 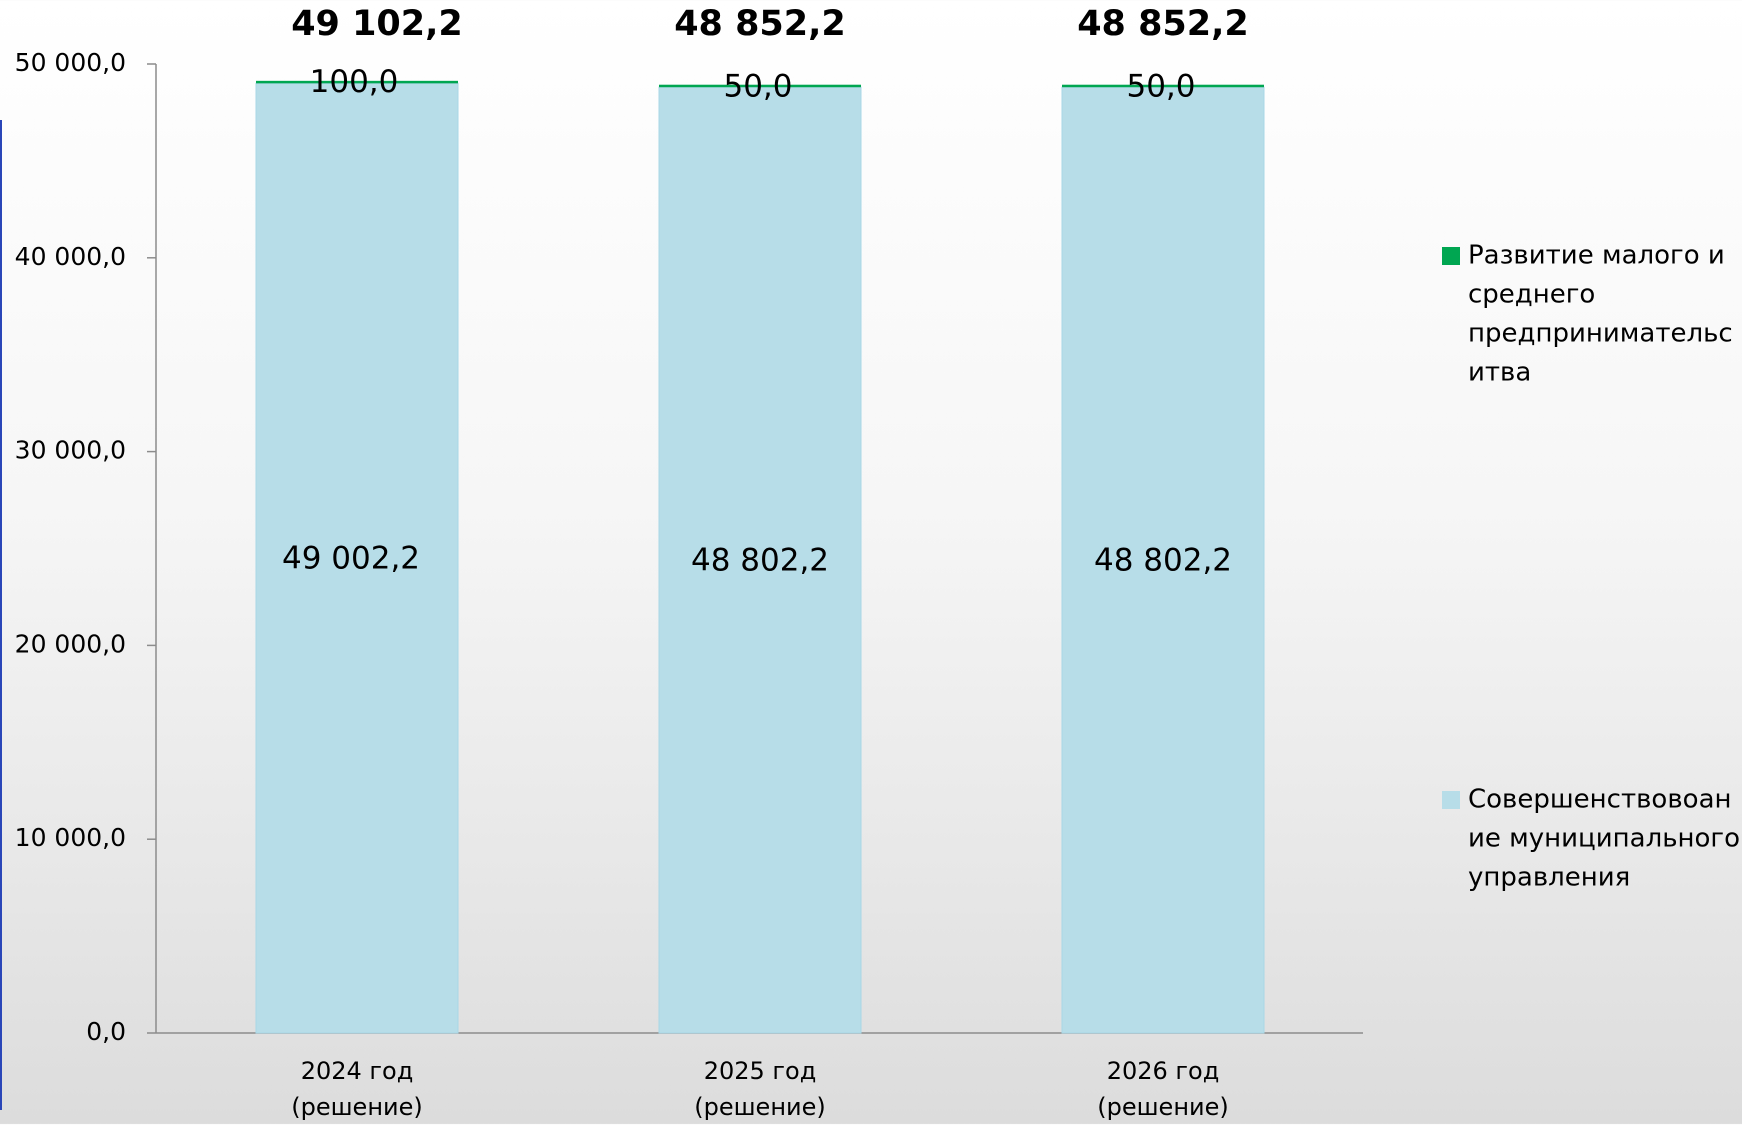 I want to click on total-label: 49 102,2, so click(x=377, y=24).